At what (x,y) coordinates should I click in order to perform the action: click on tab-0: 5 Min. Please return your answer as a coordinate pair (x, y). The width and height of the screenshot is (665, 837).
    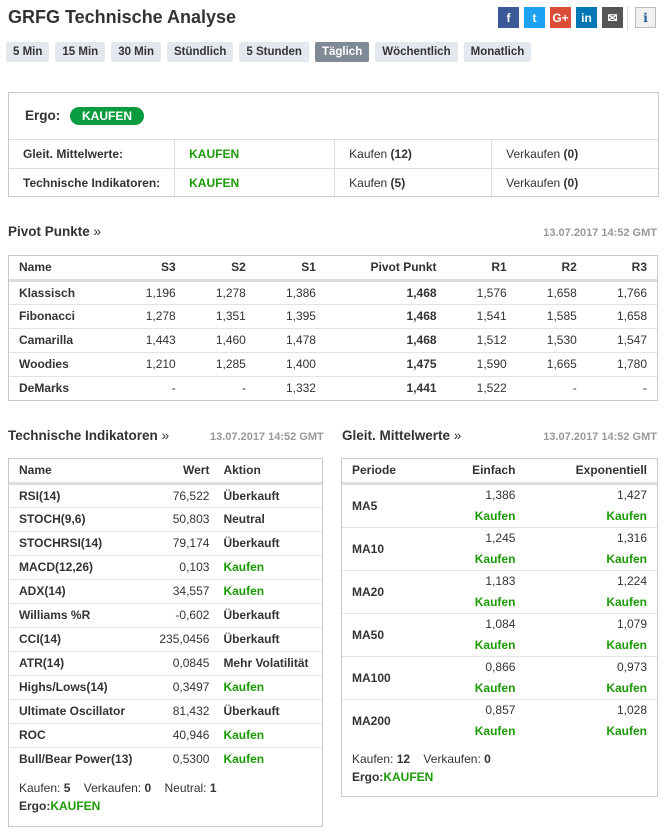
    Looking at the image, I should click on (28, 52).